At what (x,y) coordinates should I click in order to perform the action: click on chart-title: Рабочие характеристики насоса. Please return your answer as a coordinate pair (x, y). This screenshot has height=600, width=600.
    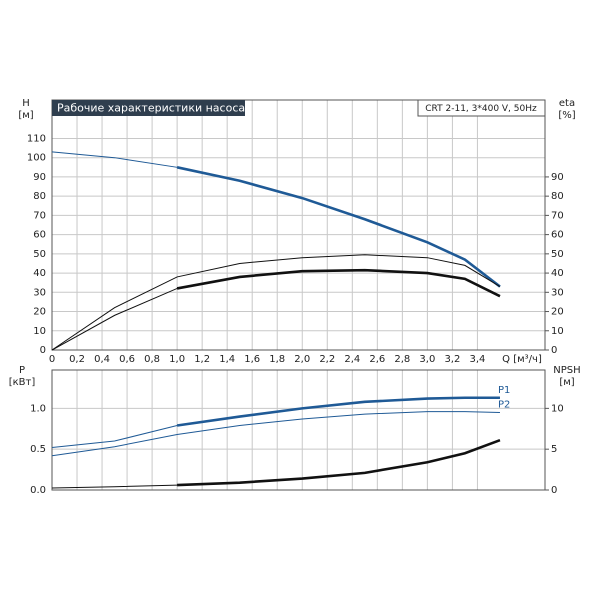
    Looking at the image, I should click on (151, 108).